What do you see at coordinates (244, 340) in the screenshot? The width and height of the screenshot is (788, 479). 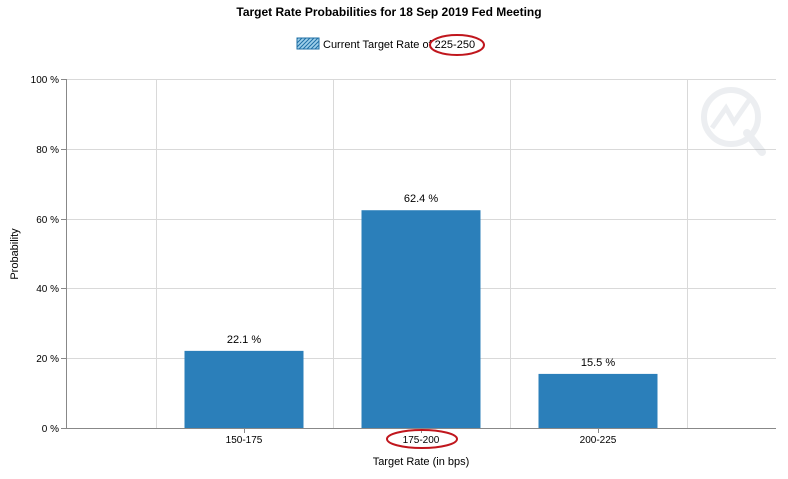 I see `bar-value-label: 22.1 %` at bounding box center [244, 340].